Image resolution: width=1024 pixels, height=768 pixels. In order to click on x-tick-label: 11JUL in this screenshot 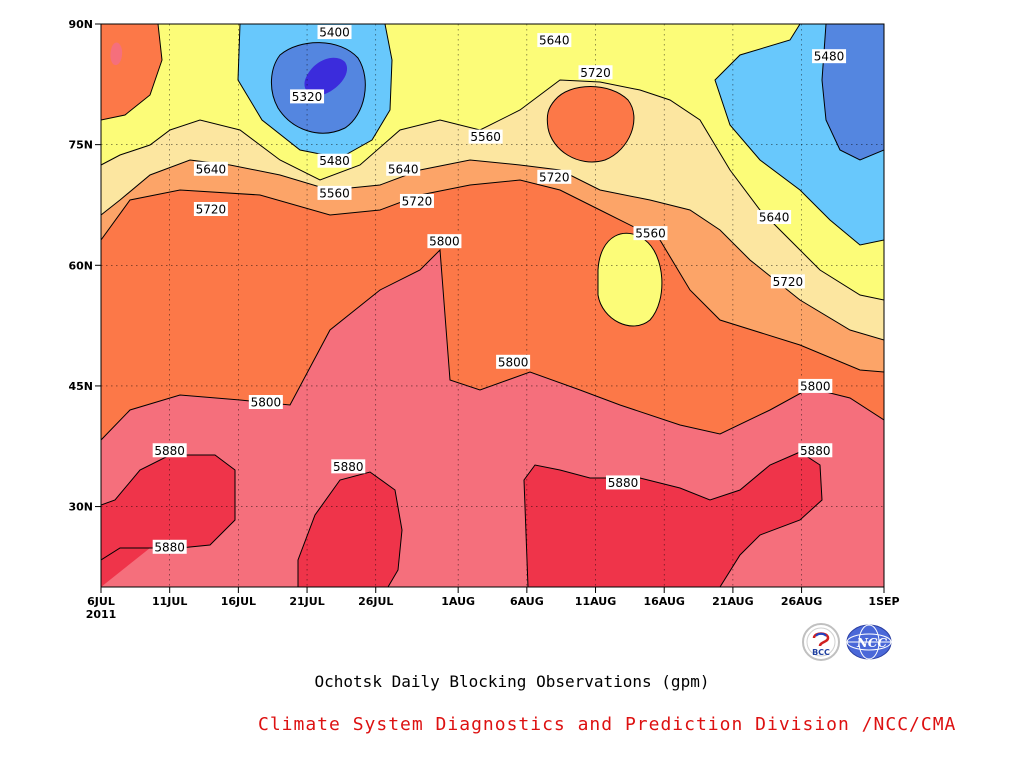, I will do `click(169, 601)`.